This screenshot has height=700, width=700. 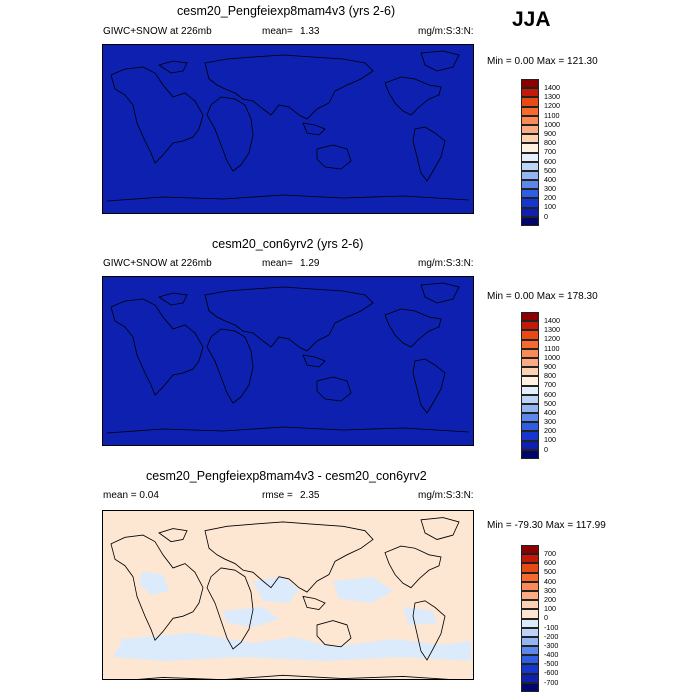 What do you see at coordinates (542, 296) in the screenshot?
I see `panel-2-minmax: Min = 0.00 Max = 178.30` at bounding box center [542, 296].